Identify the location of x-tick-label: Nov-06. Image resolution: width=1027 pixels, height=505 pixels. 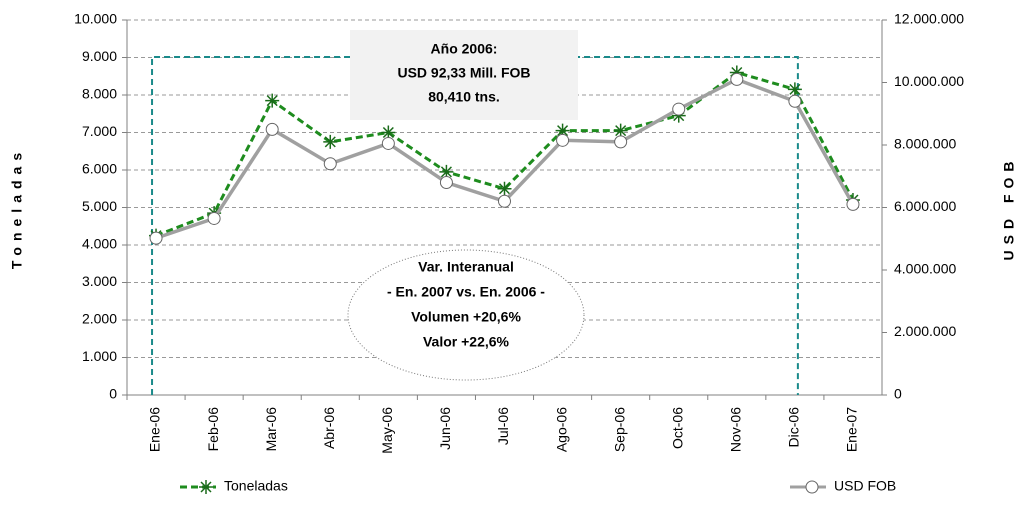
(736, 429).